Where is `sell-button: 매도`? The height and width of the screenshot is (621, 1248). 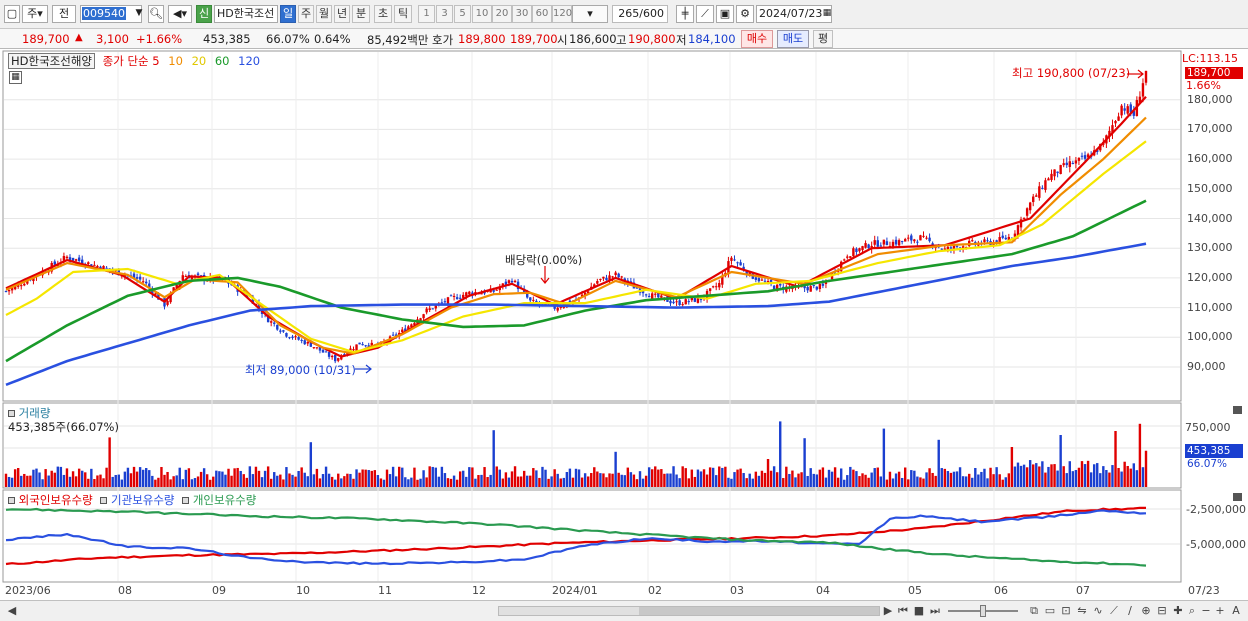 sell-button: 매도 is located at coordinates (793, 39).